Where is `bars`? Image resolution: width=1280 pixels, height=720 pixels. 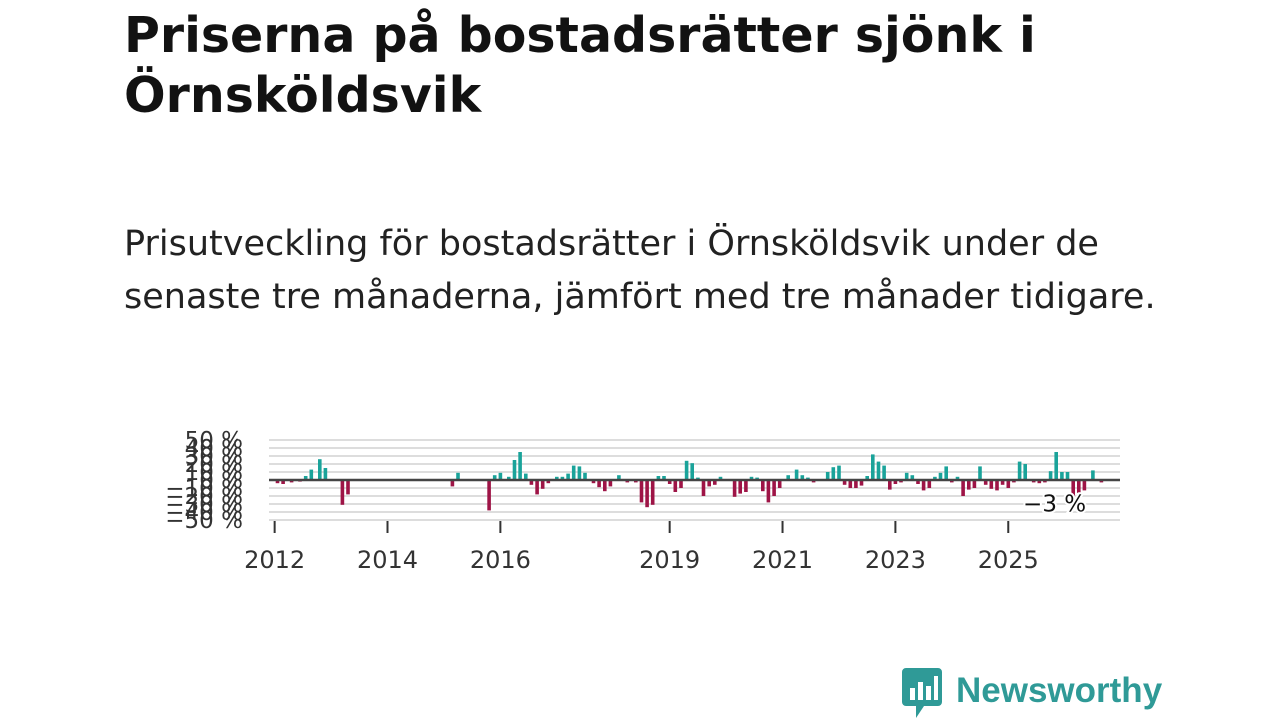 bars is located at coordinates (689, 481).